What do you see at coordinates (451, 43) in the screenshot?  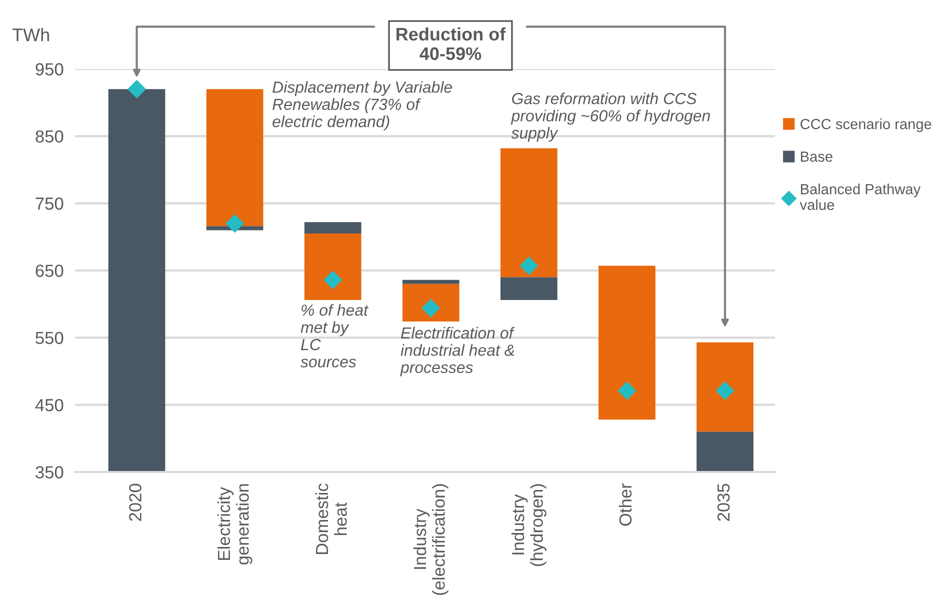 I see `text: Reduction of 40-59%` at bounding box center [451, 43].